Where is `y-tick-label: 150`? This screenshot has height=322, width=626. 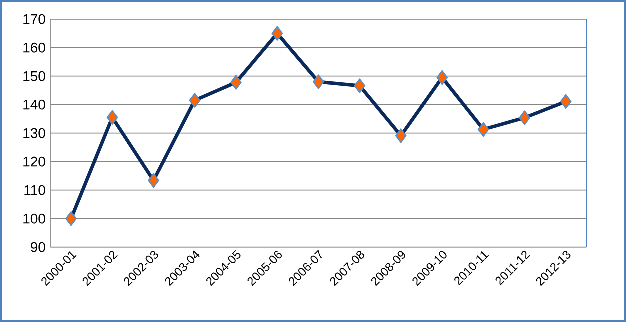
y-tick-label: 150 is located at coordinates (35, 76).